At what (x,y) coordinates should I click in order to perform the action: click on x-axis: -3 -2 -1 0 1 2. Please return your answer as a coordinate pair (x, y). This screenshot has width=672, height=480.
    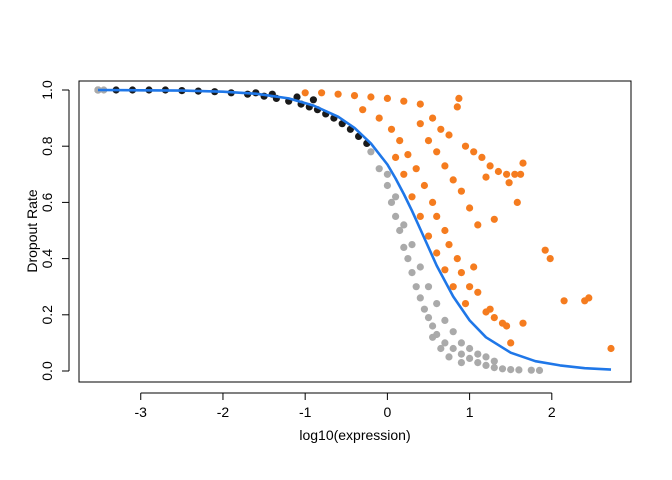
    Looking at the image, I should click on (345, 406).